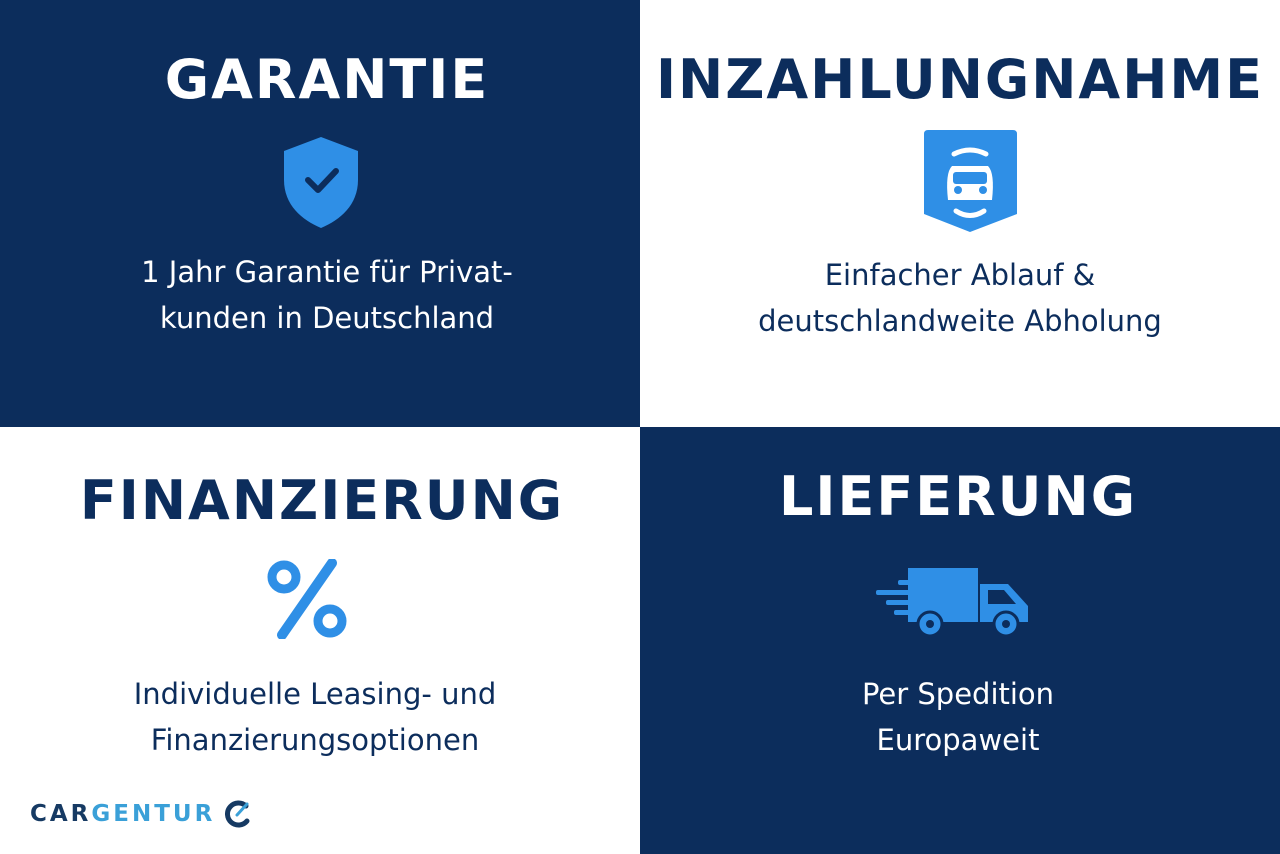  I want to click on description-line: 1 Jahr Garantie für Privat-, so click(327, 272).